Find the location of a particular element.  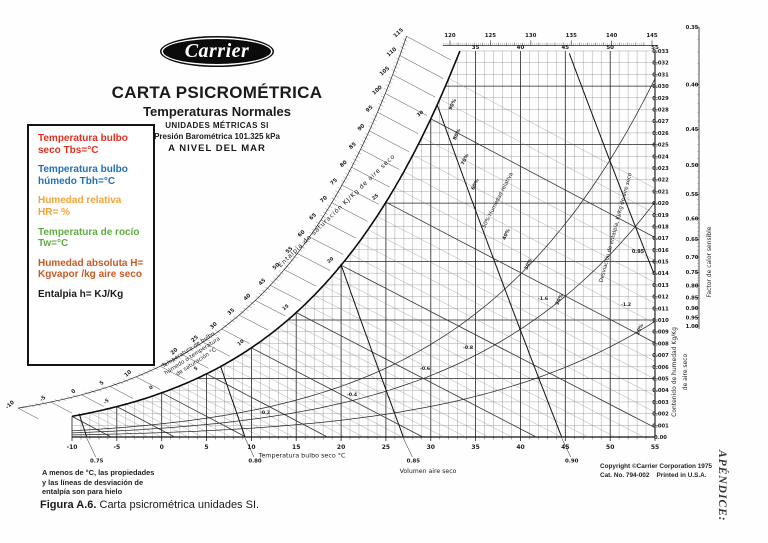

svg-text: 0.027 is located at coordinates (660, 122).